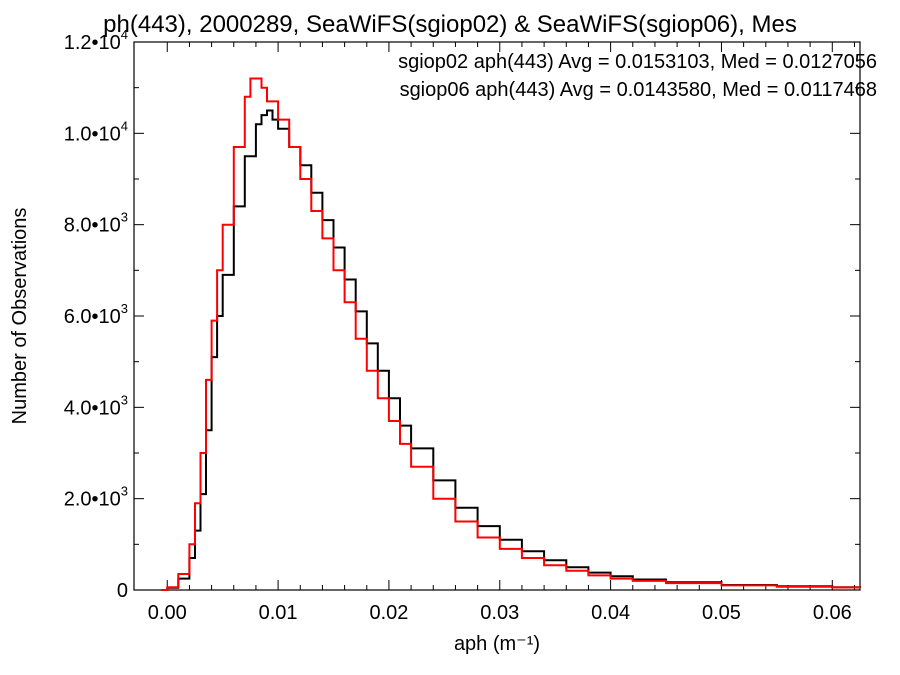 This screenshot has height=675, width=900. Describe the element at coordinates (610, 613) in the screenshot. I see `x-tick-label: 0.04` at that location.